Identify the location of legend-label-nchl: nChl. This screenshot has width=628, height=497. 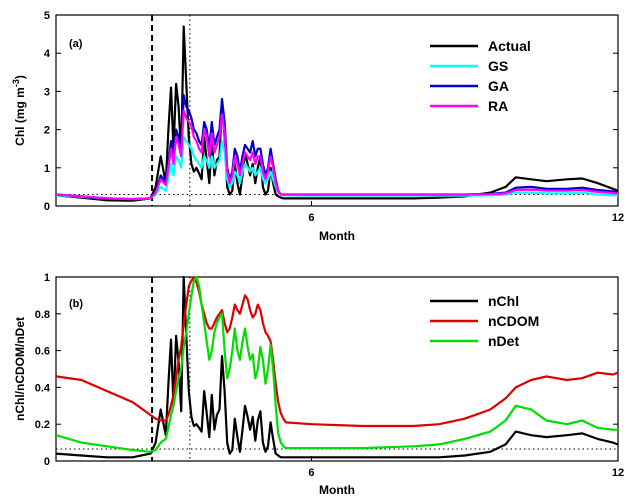
(503, 301).